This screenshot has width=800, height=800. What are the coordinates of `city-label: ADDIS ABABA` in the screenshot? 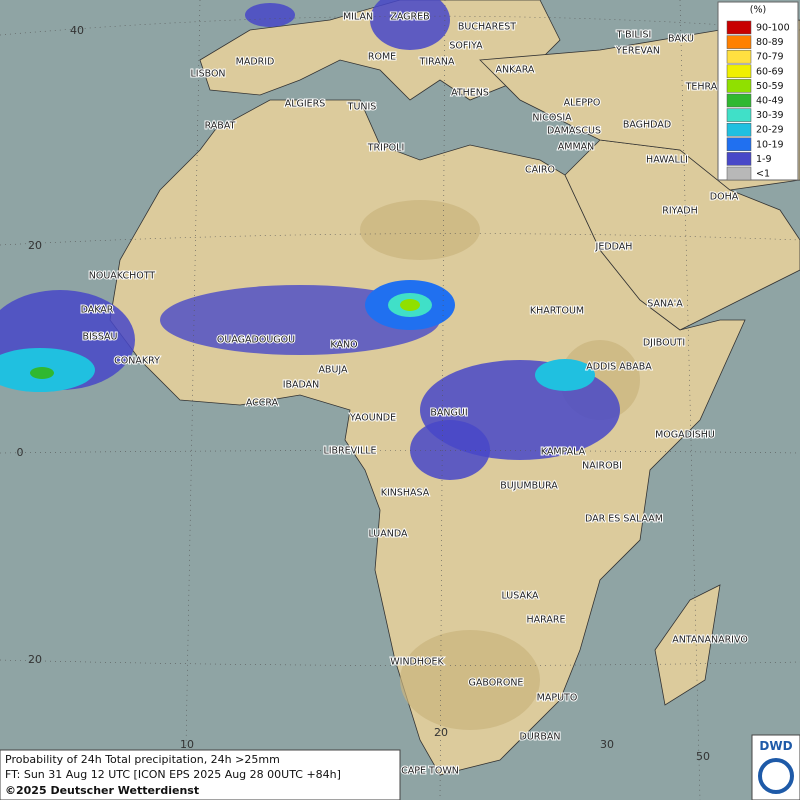 It's located at (619, 367).